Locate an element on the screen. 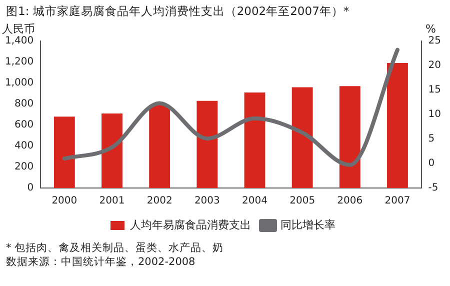  legend-label: 同比增长率 is located at coordinates (308, 225).